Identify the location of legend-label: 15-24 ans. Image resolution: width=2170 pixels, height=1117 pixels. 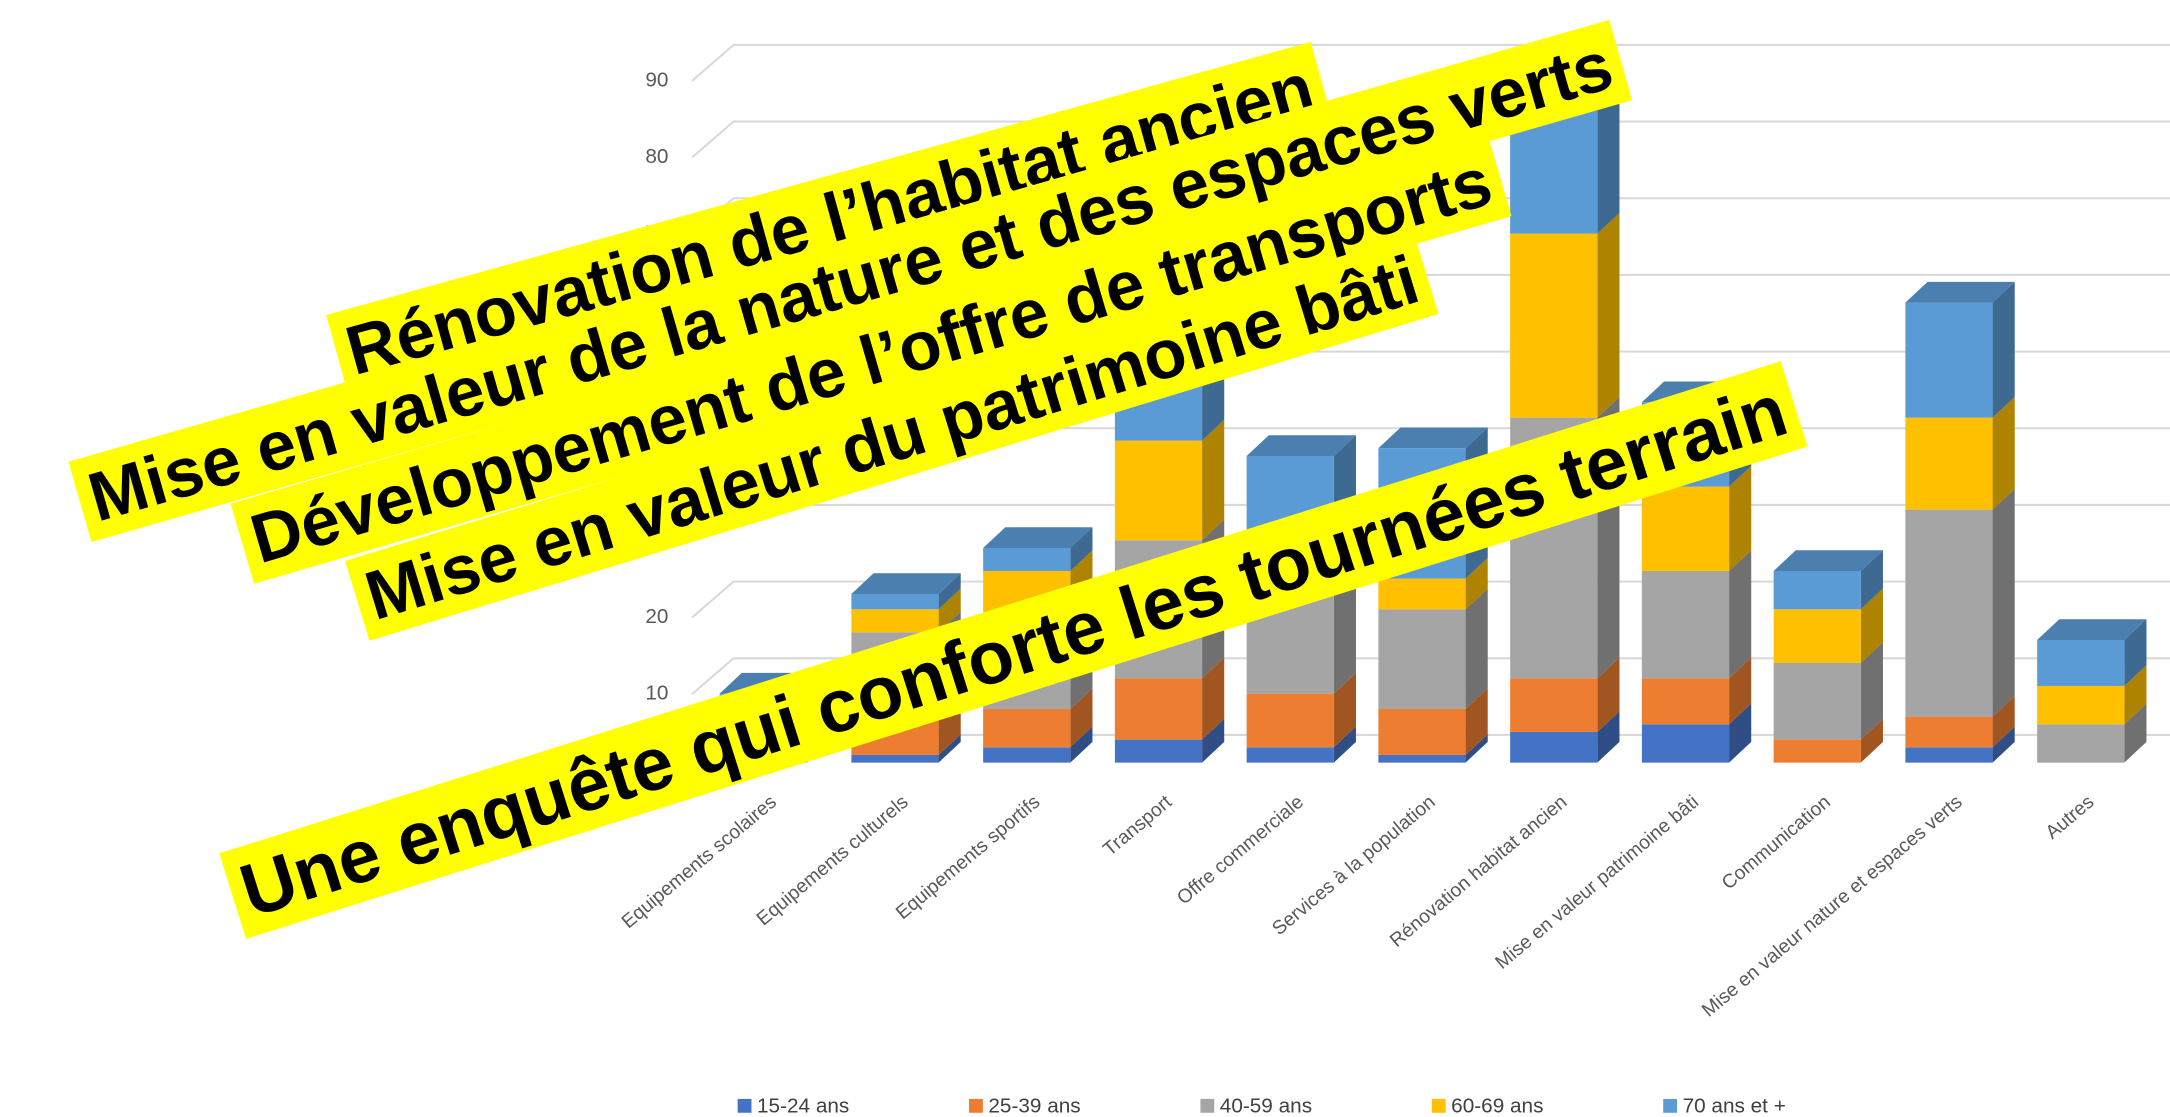
(803, 1106).